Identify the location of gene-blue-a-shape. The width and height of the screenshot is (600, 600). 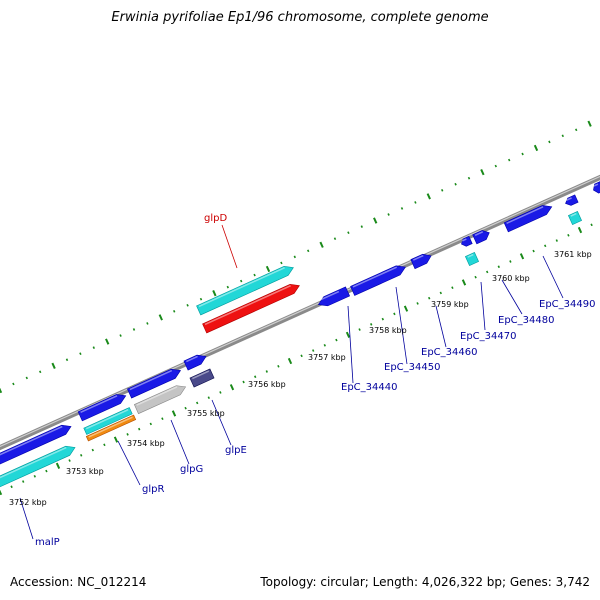
(102, 408).